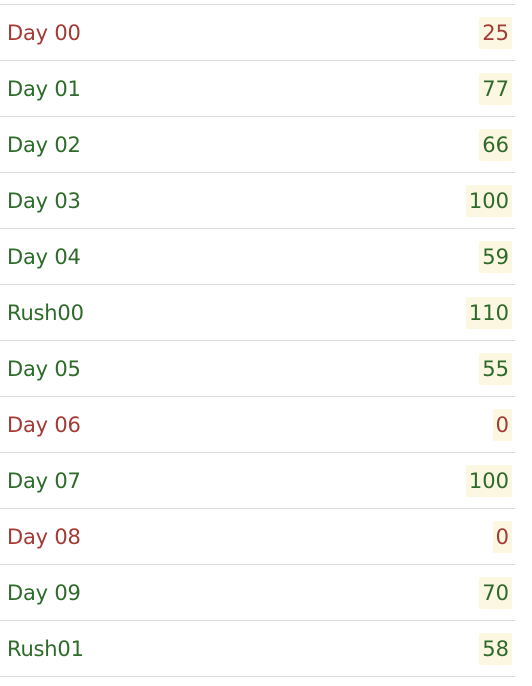 The height and width of the screenshot is (686, 532). What do you see at coordinates (257, 425) in the screenshot?
I see `list-item-day-06: Day 06 0` at bounding box center [257, 425].